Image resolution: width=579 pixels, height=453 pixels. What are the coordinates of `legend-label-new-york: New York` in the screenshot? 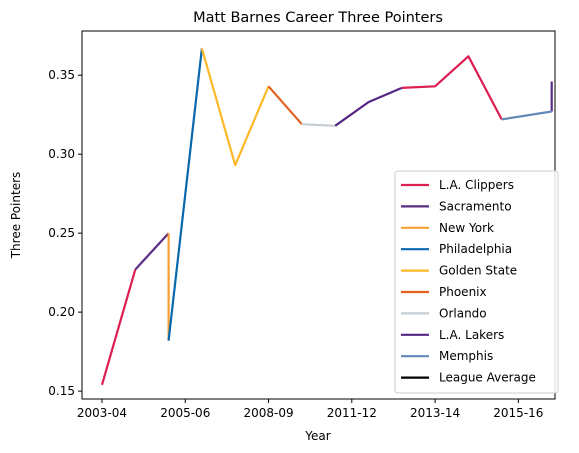 It's located at (466, 228).